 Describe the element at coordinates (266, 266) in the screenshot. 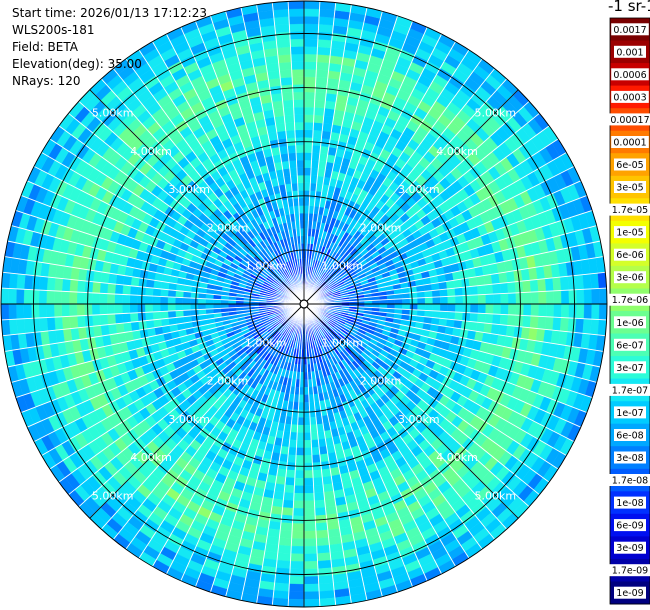

I see `range-ring-label: 1.00km` at that location.